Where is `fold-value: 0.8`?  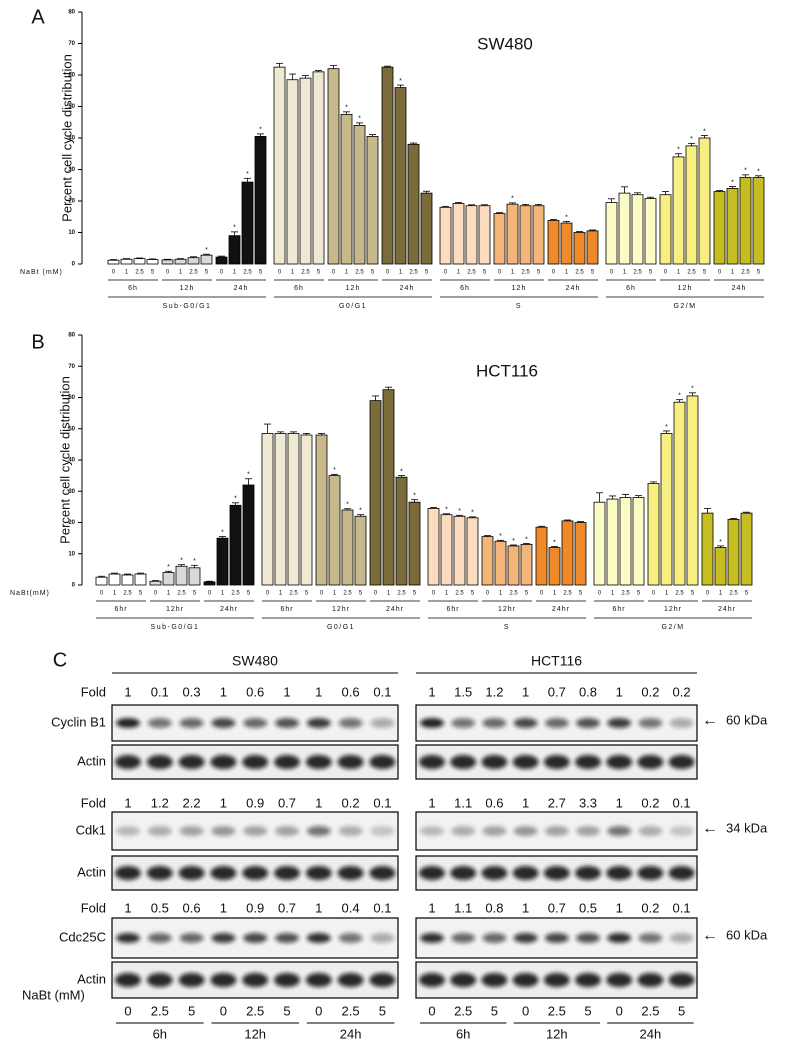
fold-value: 0.8 is located at coordinates (494, 907).